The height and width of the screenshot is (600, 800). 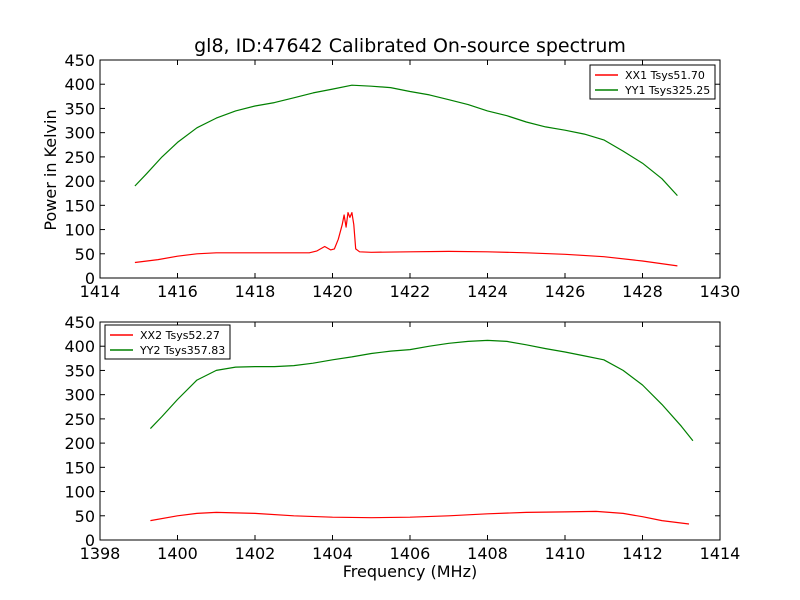 I want to click on x-tick-label: 1400, so click(x=177, y=553).